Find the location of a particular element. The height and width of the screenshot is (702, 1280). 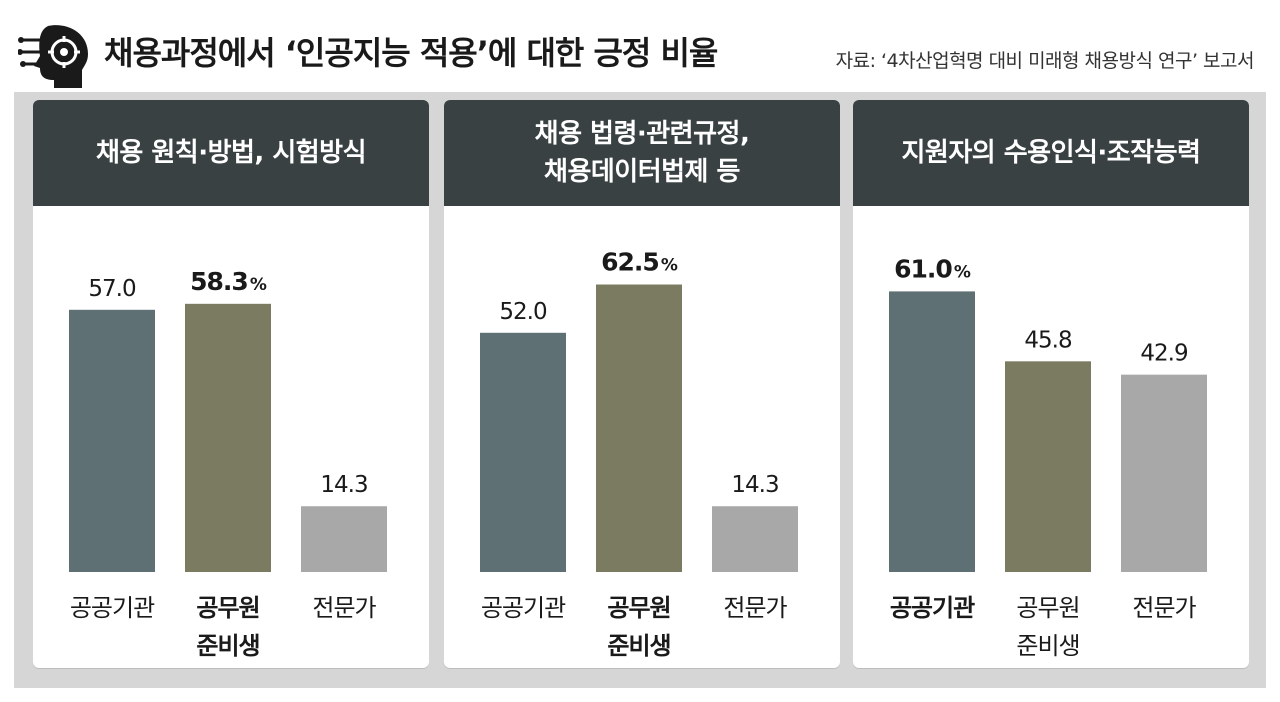

bar-chart: 61.0 % 공공기관 45.8 공무원 준비생 42.9 전문가 is located at coordinates (1048, 457).